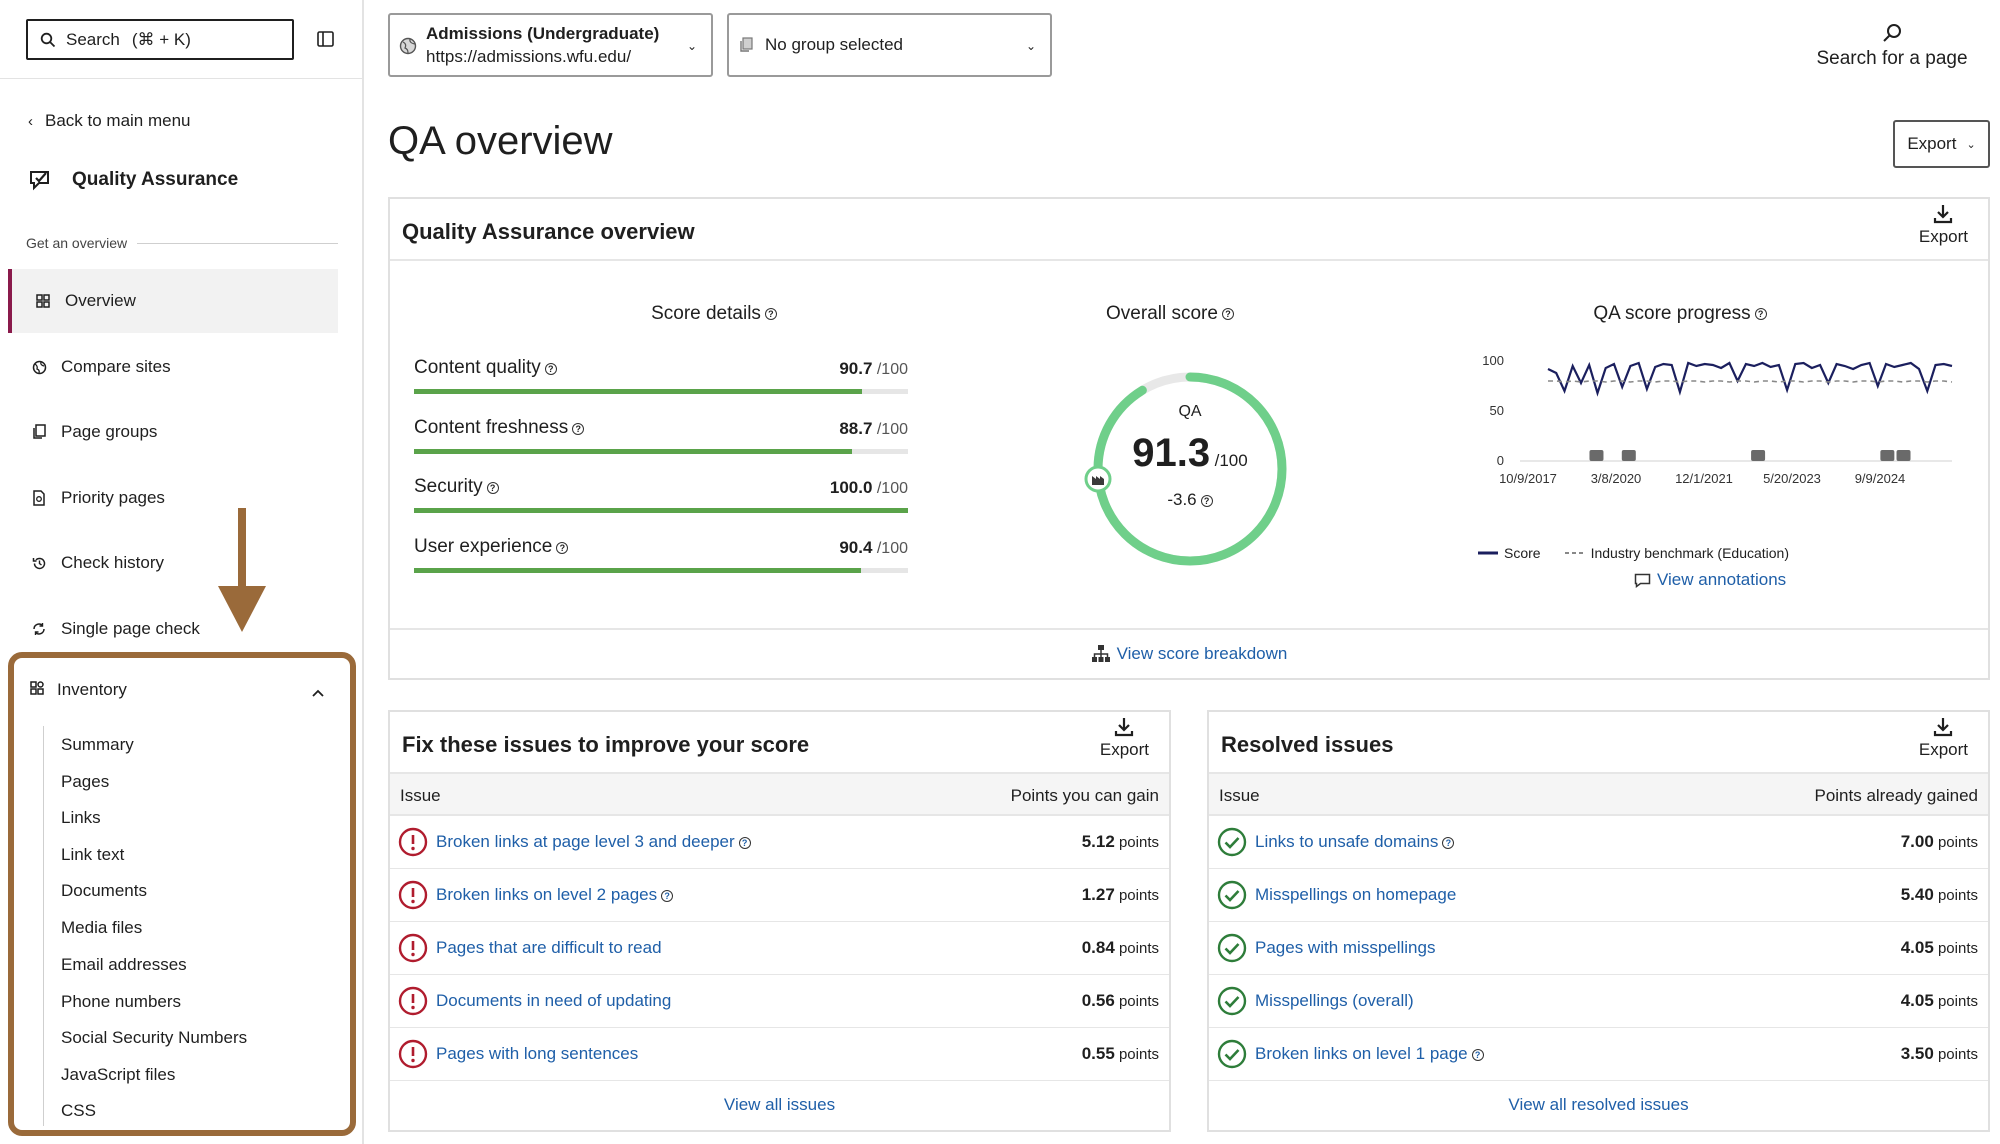 The width and height of the screenshot is (2000, 1144). What do you see at coordinates (477, 367) in the screenshot?
I see `metric-label: Content quality` at bounding box center [477, 367].